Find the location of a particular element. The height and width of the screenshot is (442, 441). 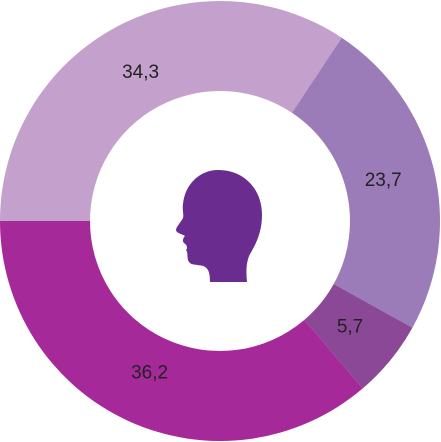

data-label: 36,2 is located at coordinates (149, 373).